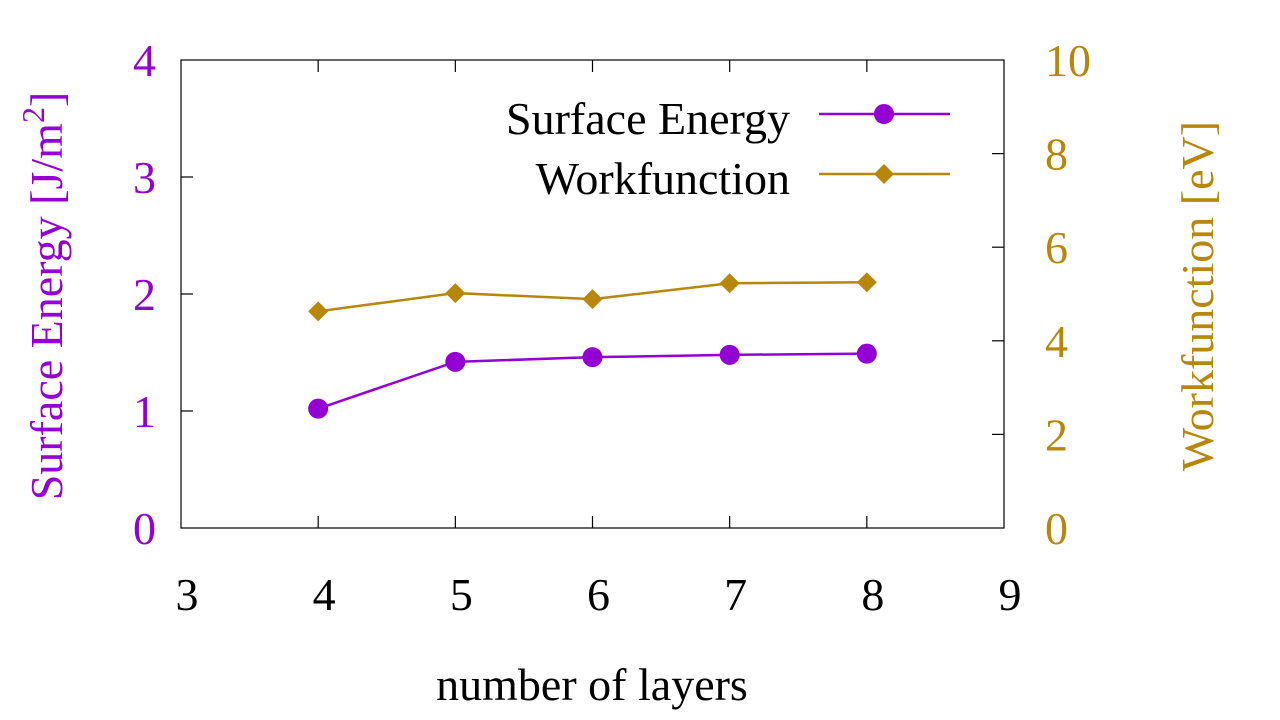 The width and height of the screenshot is (1280, 720). Describe the element at coordinates (46, 311) in the screenshot. I see `y-left-axis-title-main: Surface Energy [J/m` at that location.